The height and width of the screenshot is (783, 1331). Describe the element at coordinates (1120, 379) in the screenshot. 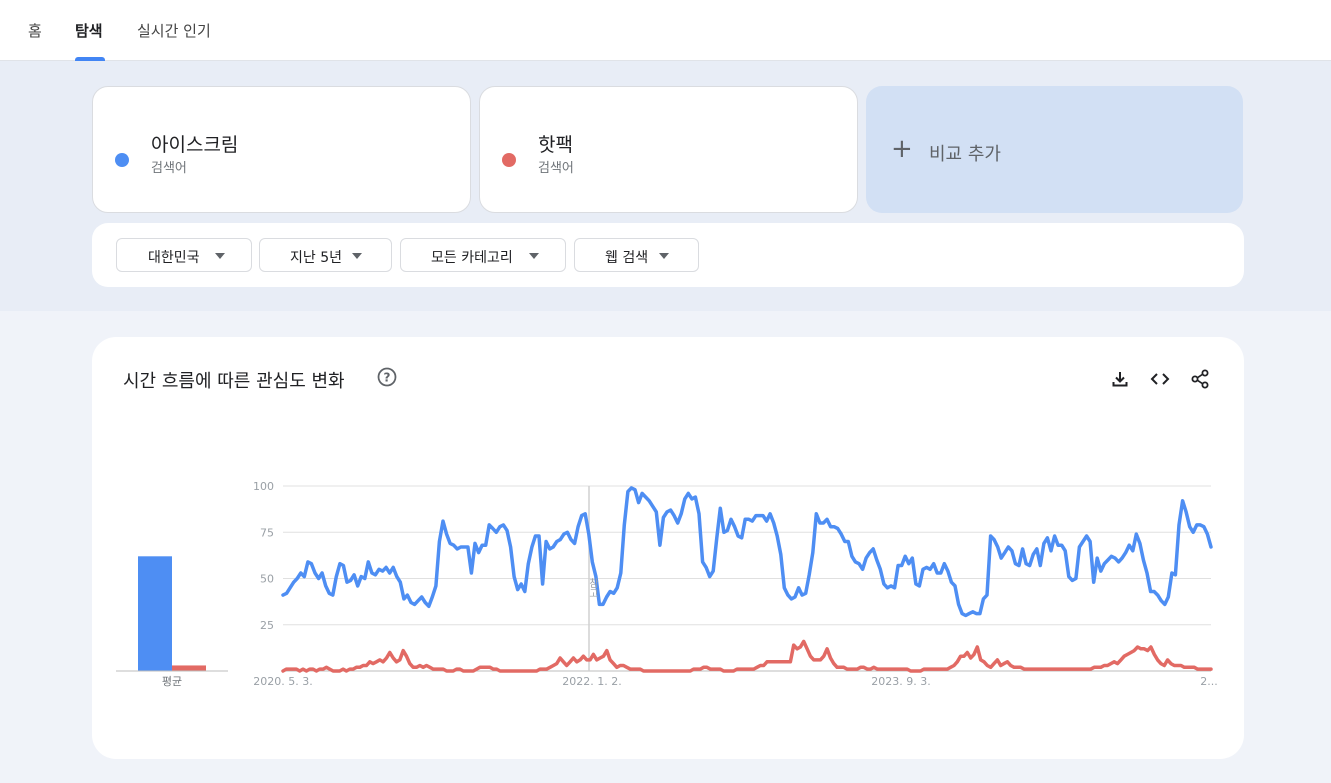

I see `download-icon` at that location.